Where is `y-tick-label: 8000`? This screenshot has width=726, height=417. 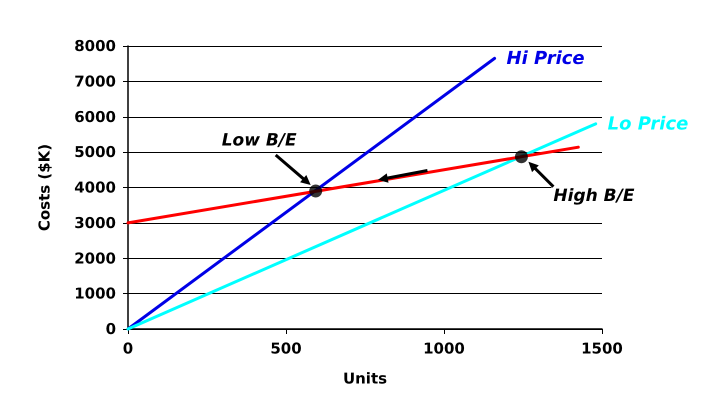 y-tick-label: 8000 is located at coordinates (95, 46).